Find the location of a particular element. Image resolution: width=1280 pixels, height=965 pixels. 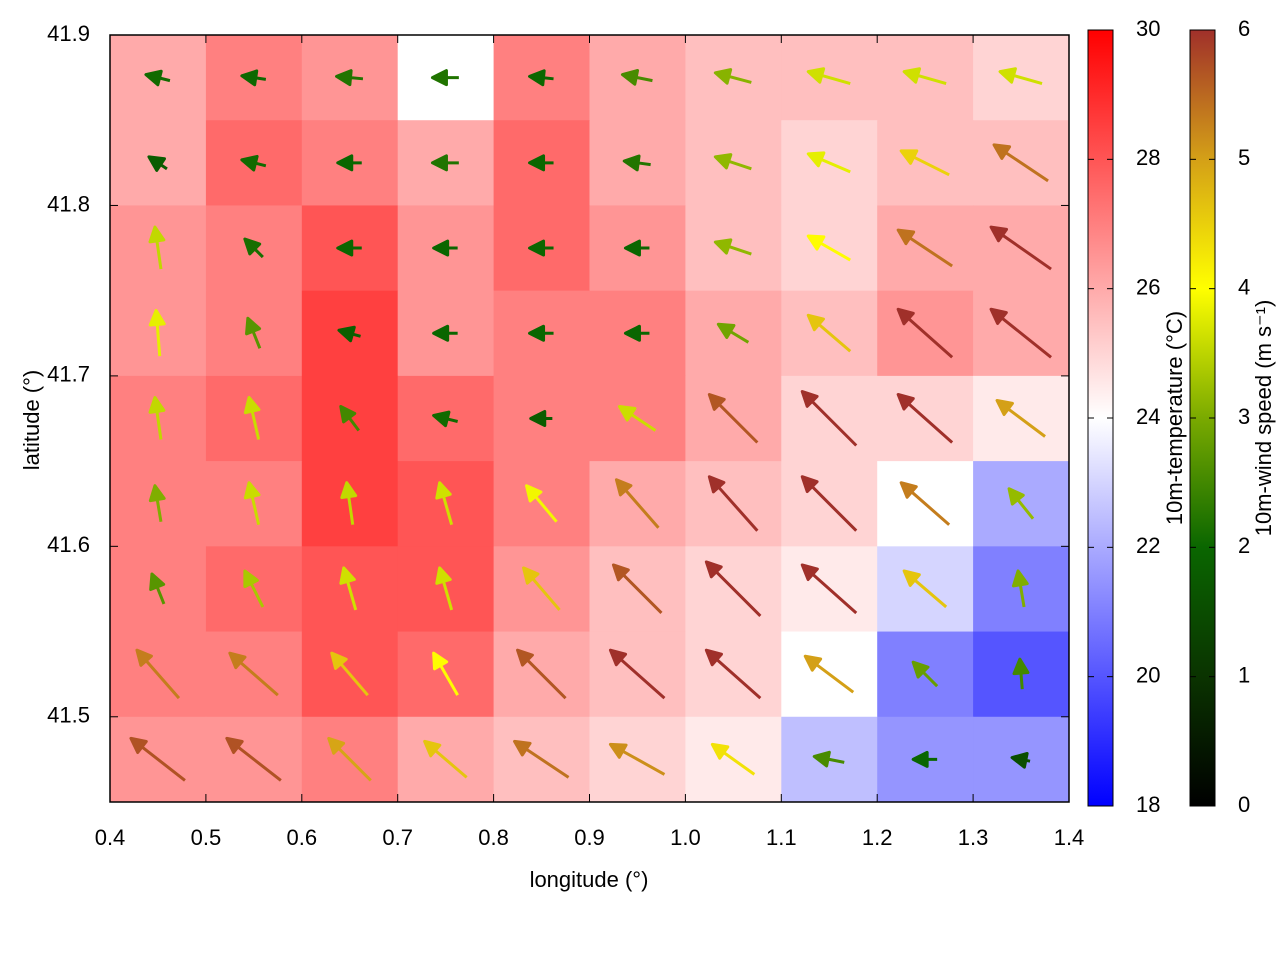

y-tick-label: 41.6 is located at coordinates (68, 544).